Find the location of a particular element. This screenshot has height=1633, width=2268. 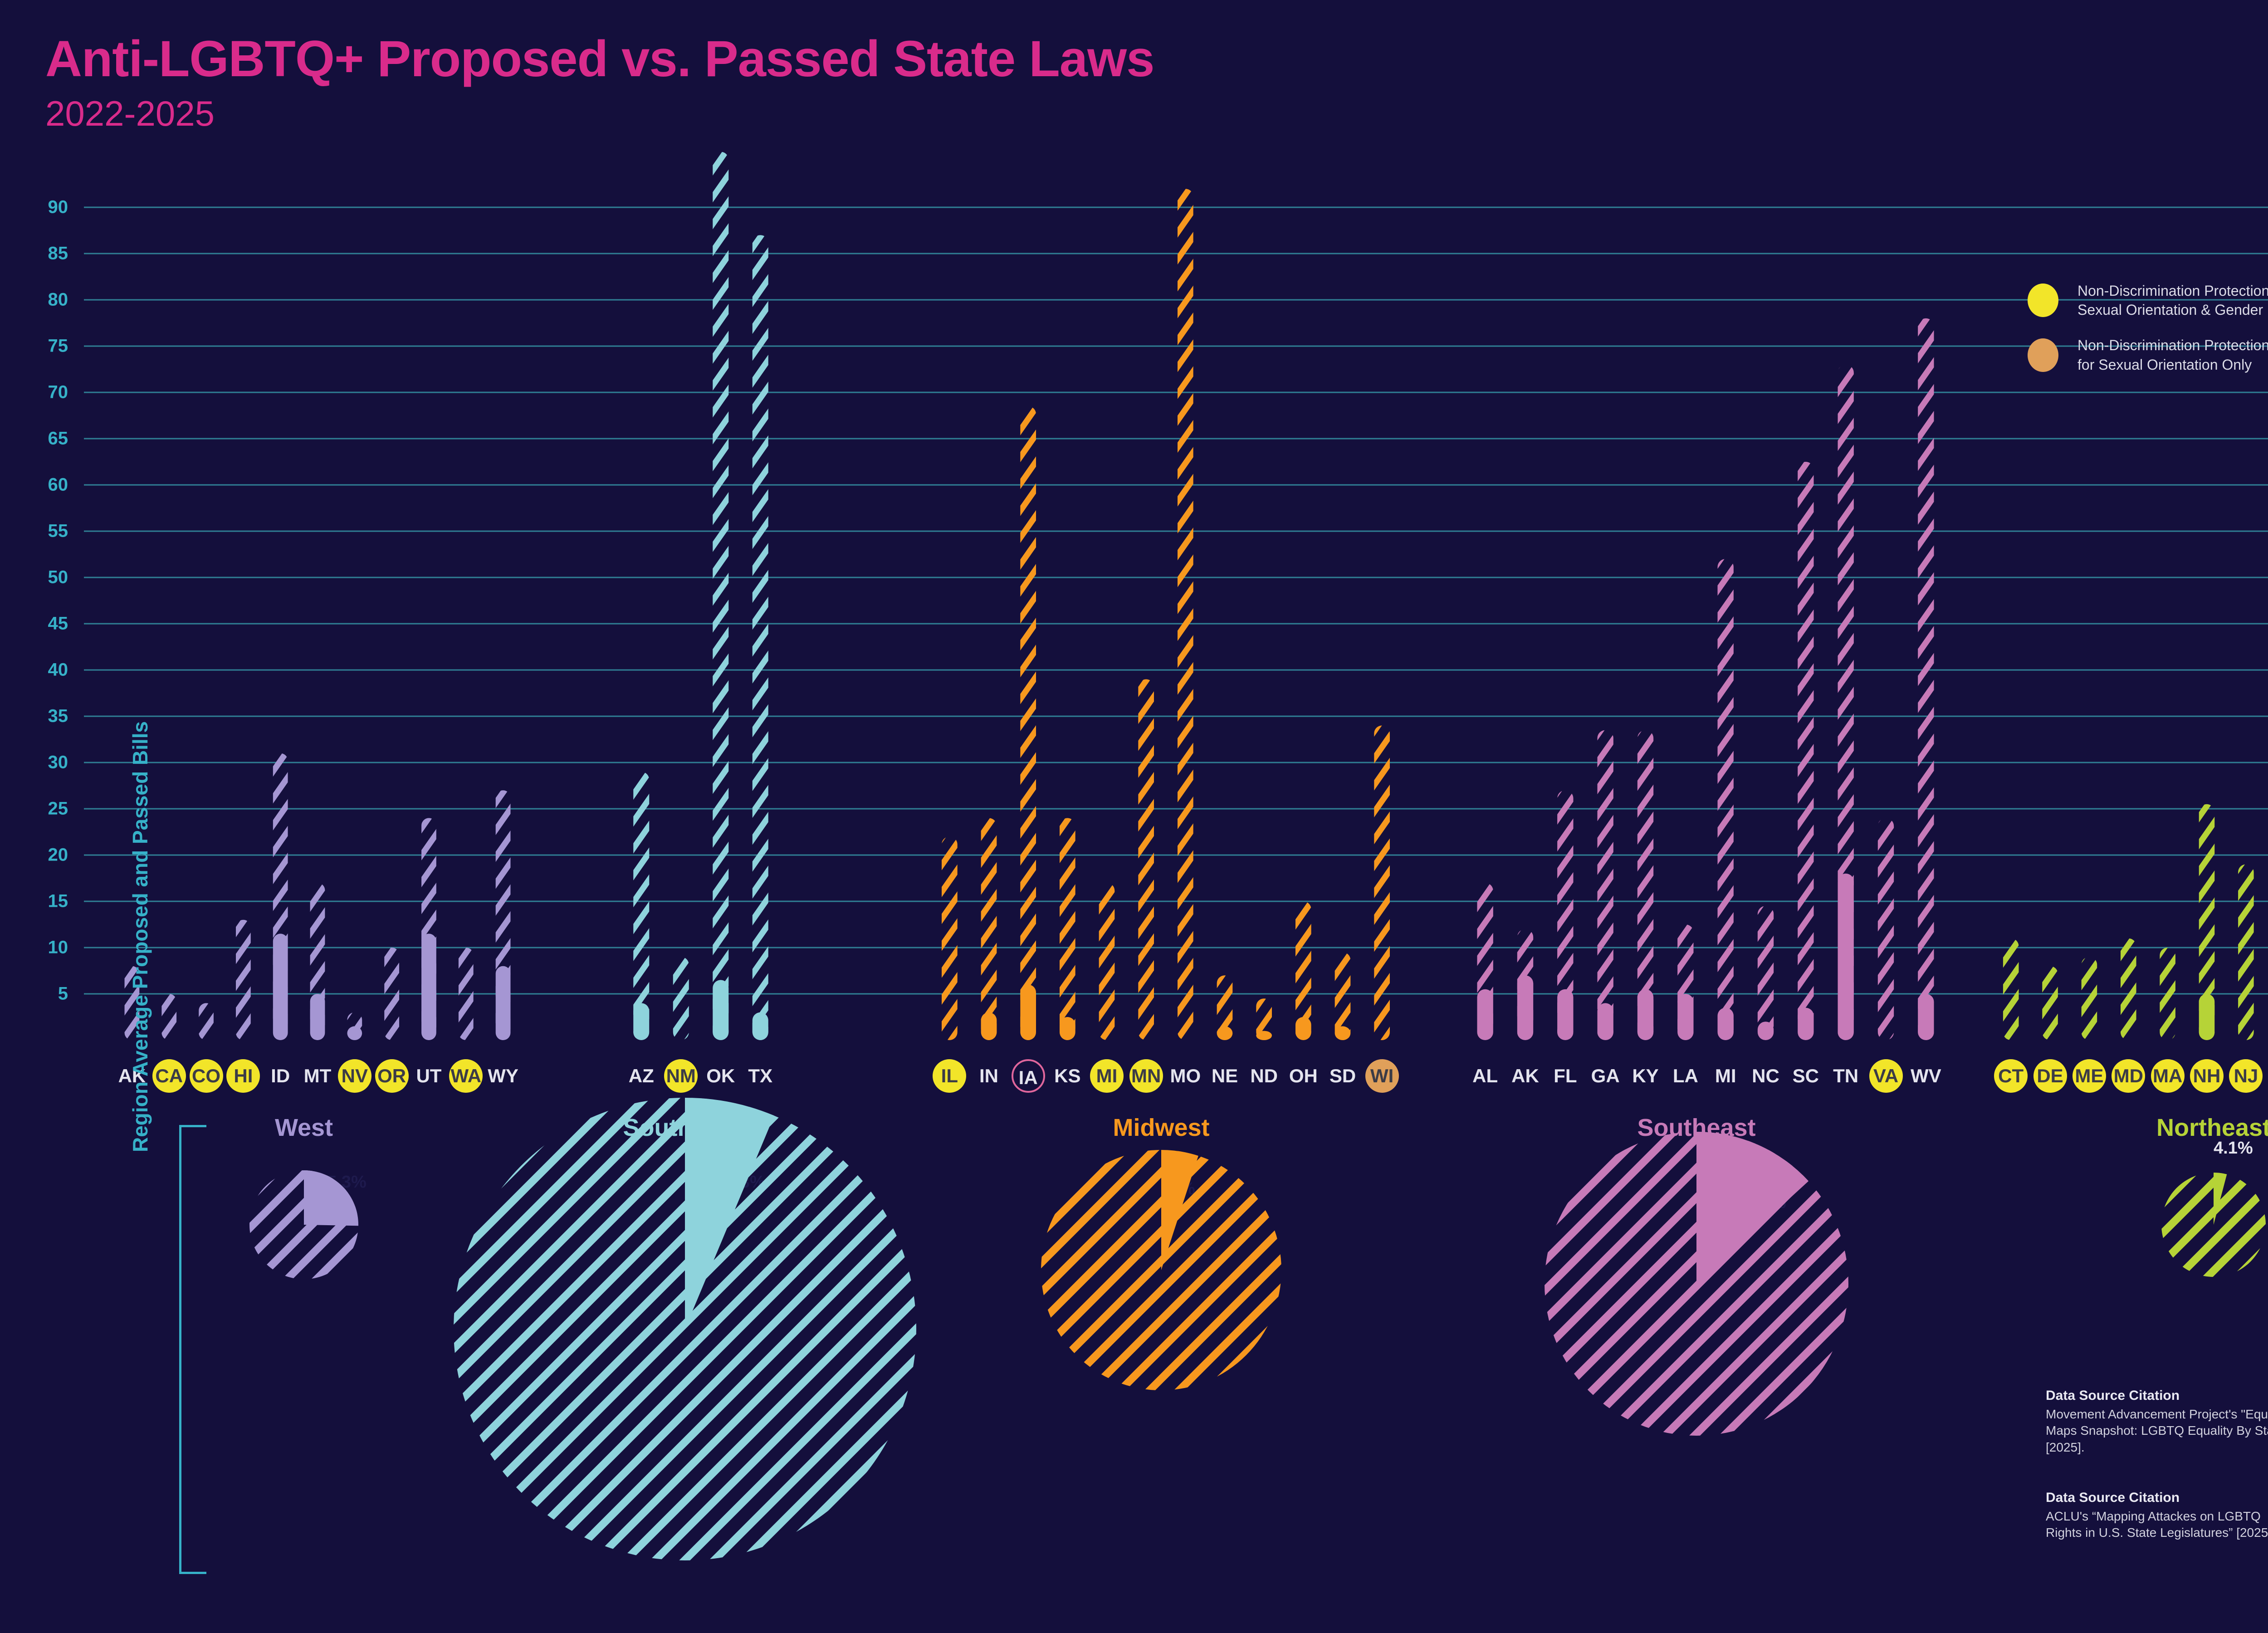

state-label-HI: HI is located at coordinates (243, 1076).